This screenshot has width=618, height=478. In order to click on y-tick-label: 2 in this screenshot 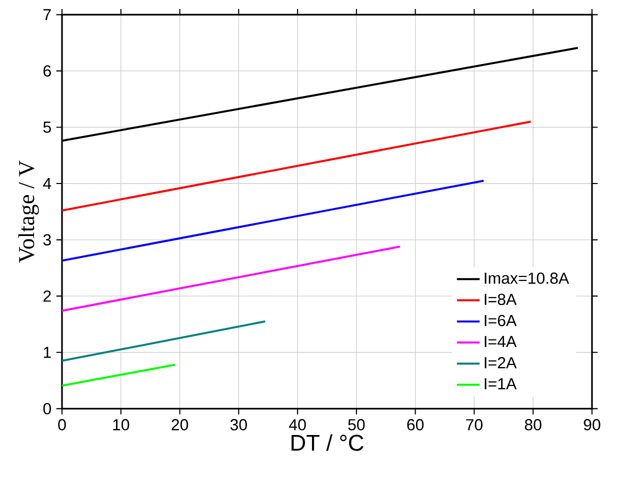, I will do `click(47, 296)`.